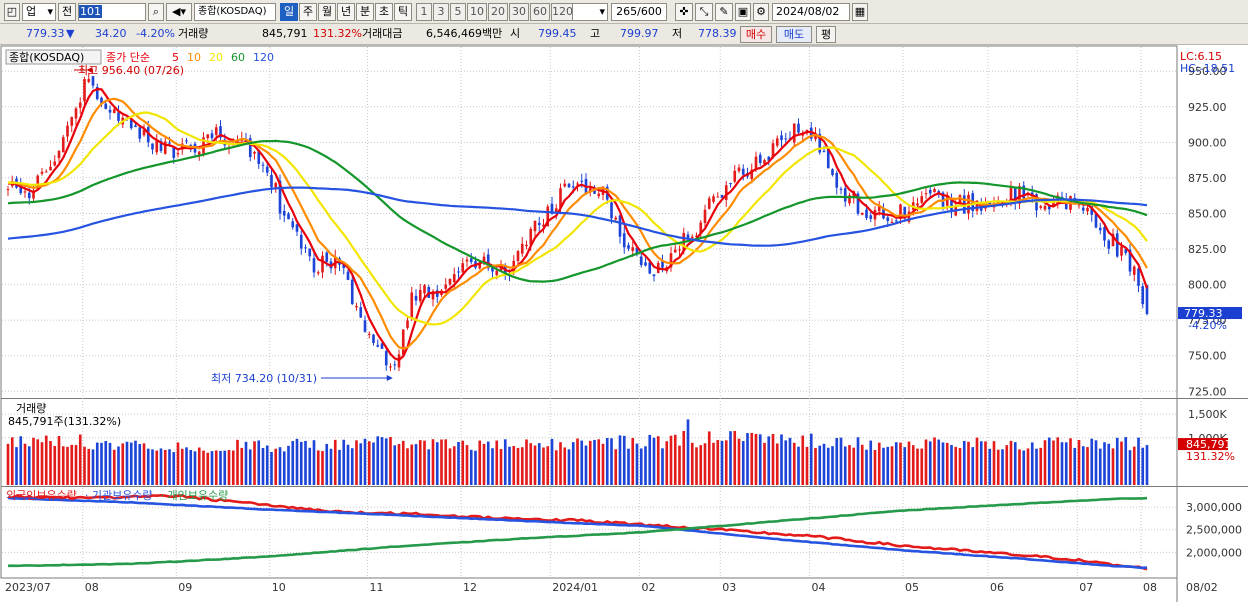 The image size is (1248, 602). What do you see at coordinates (155, 33) in the screenshot?
I see `price-change-pct: -4.20%` at bounding box center [155, 33].